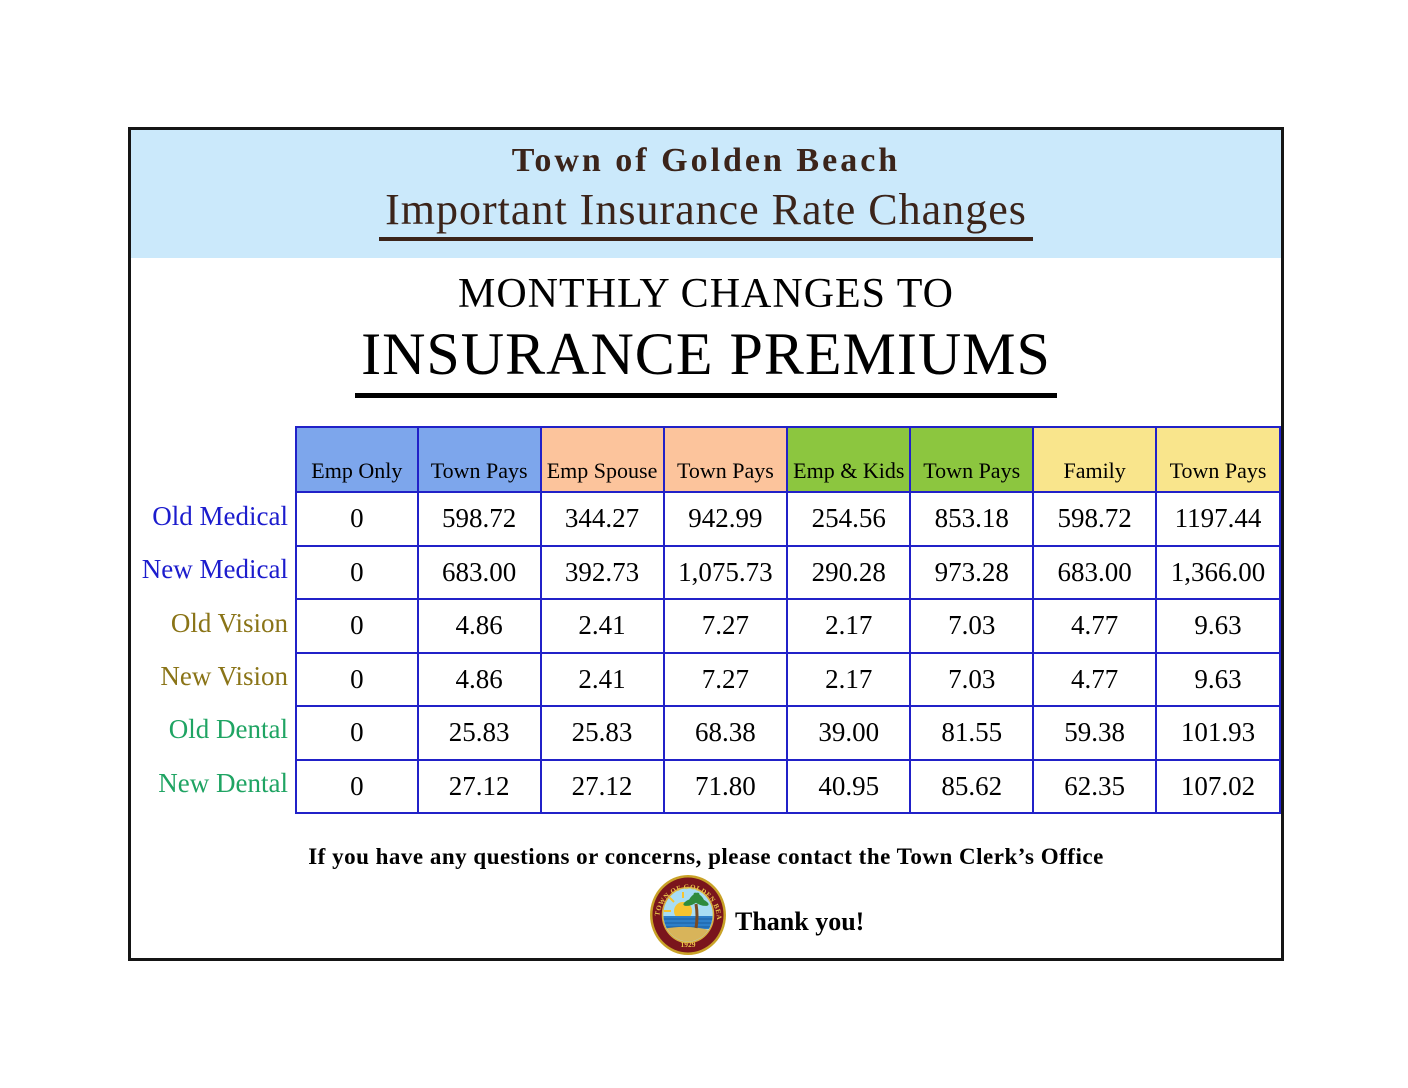 The height and width of the screenshot is (1088, 1408). Describe the element at coordinates (725, 519) in the screenshot. I see `table-cell: 942.99` at that location.